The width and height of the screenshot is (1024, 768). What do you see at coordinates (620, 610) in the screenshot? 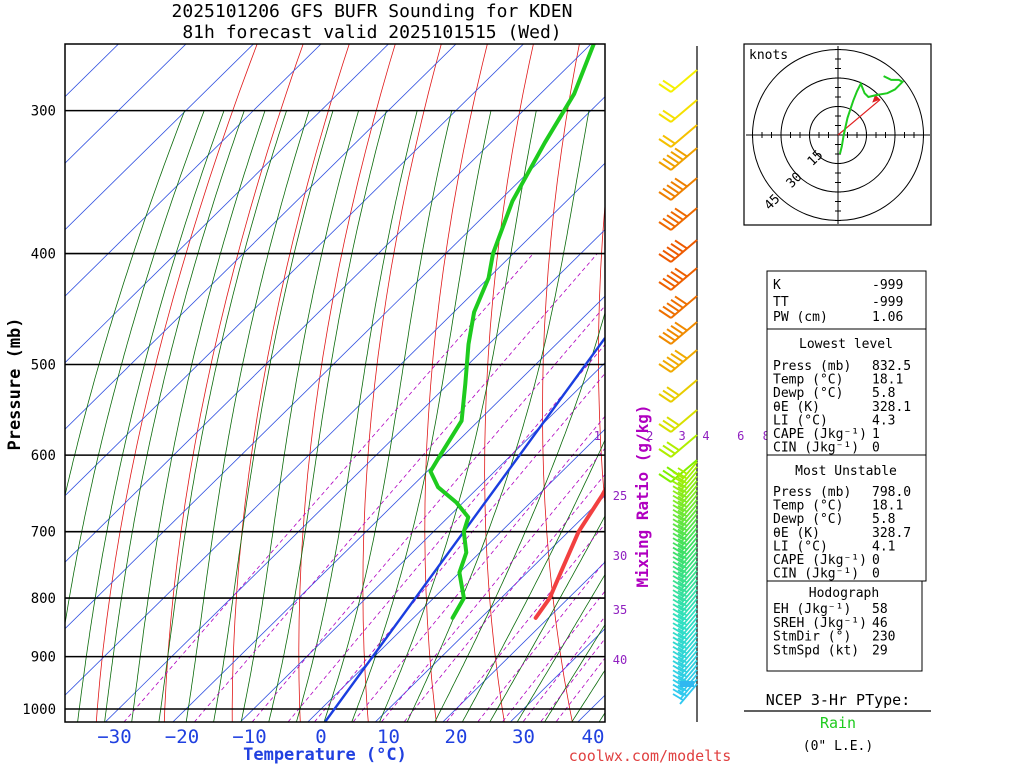
I see `mixing-ratio-side-label: 35` at bounding box center [620, 610].